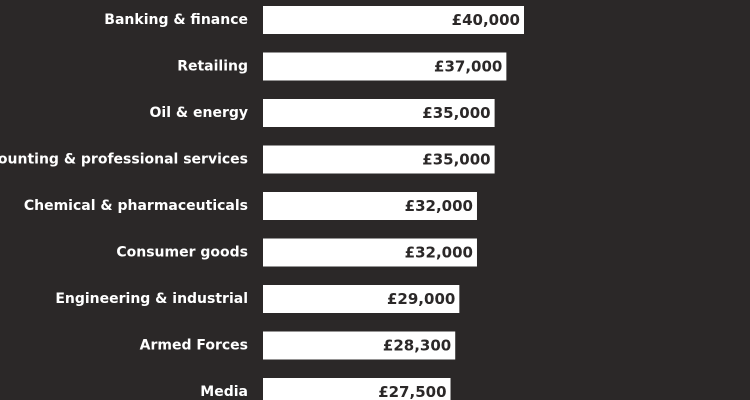 Image resolution: width=750 pixels, height=400 pixels. What do you see at coordinates (421, 299) in the screenshot?
I see `value-label: £29,000` at bounding box center [421, 299].